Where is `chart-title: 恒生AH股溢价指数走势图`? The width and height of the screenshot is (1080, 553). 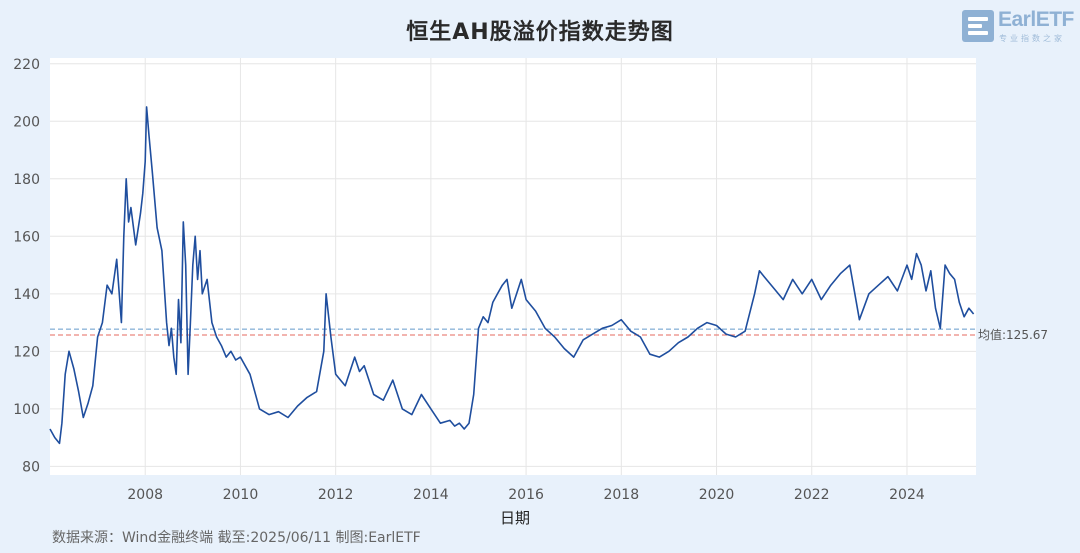 chart-title: 恒生AH股溢价指数走势图 is located at coordinates (540, 32).